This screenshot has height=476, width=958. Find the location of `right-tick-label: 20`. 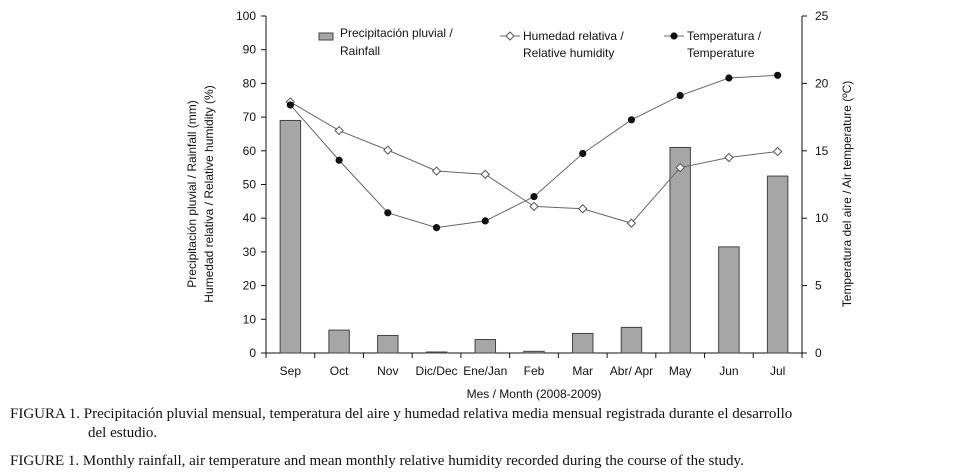

right-tick-label: 20 is located at coordinates (822, 83).